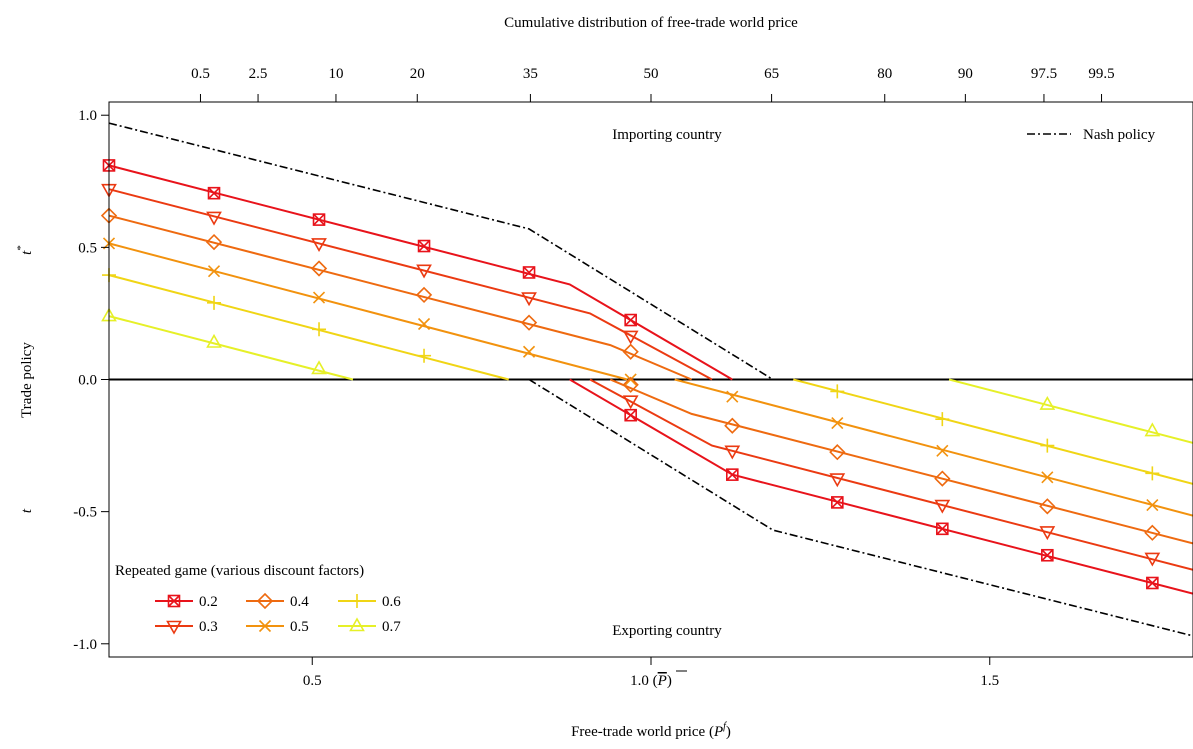 The image size is (1193, 749). I want to click on legend-title: Repeated game (various discount factors), so click(239, 571).